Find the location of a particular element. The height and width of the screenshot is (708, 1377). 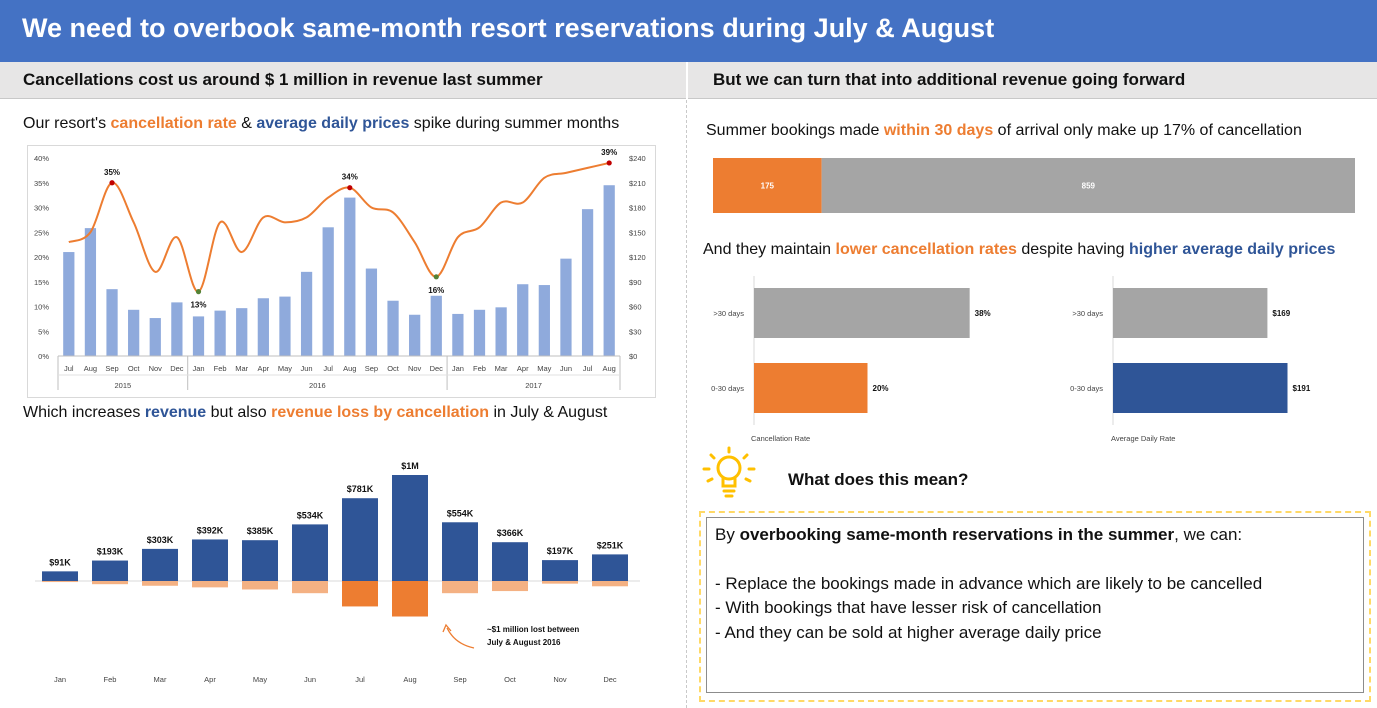

month-tick: Oct is located at coordinates (393, 368).